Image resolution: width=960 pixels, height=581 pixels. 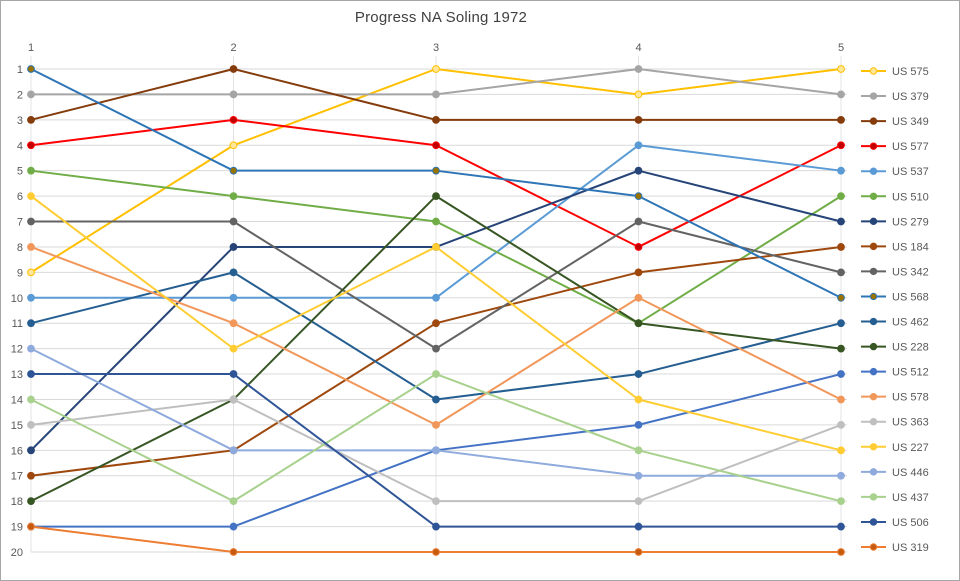 I want to click on y-axis-tick: 3, so click(x=20, y=121).